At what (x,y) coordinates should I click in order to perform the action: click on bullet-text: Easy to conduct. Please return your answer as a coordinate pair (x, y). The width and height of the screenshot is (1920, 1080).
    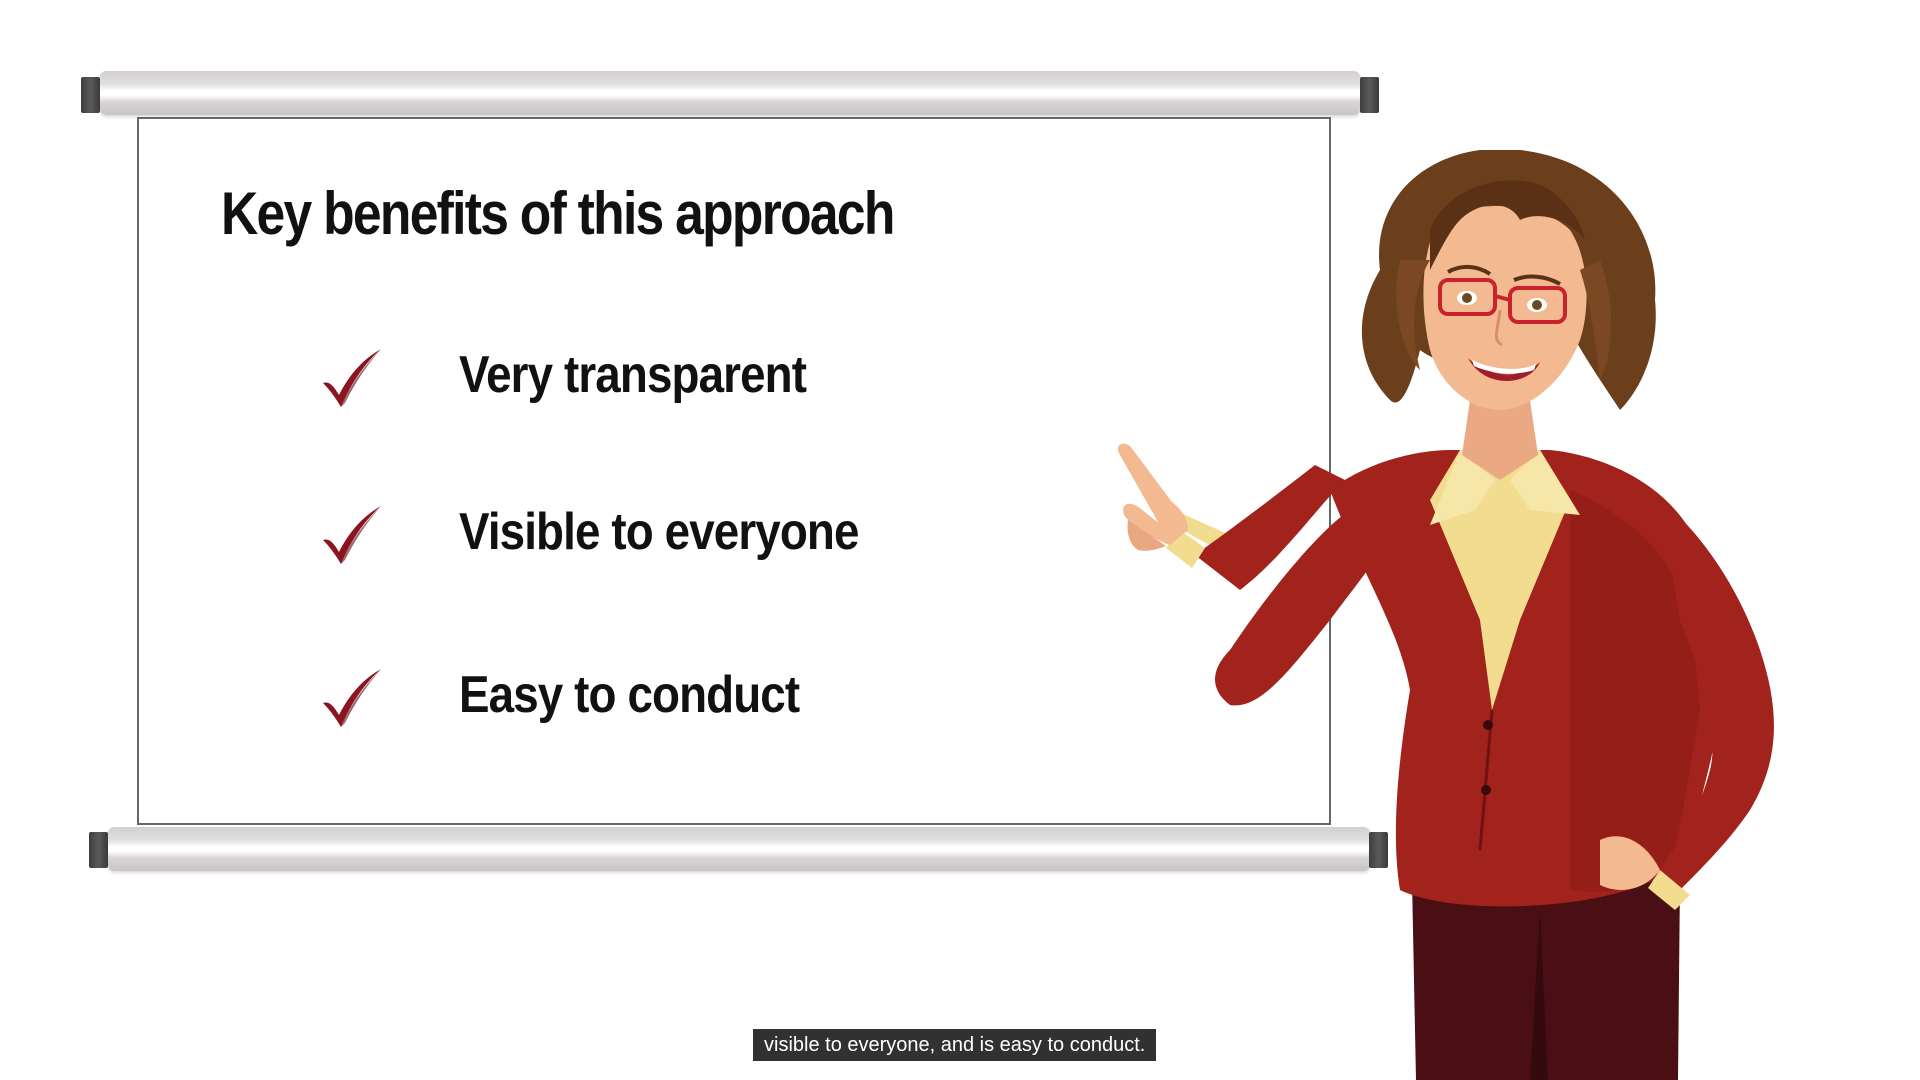
    Looking at the image, I should click on (629, 695).